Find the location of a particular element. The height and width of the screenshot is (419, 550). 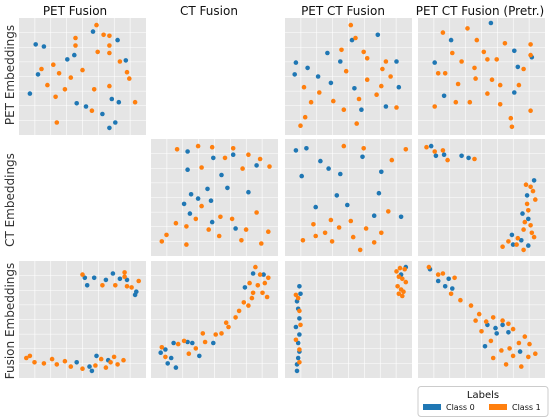

row-label-fusion-embeddings: Fusion Embeddings is located at coordinates (10, 321).